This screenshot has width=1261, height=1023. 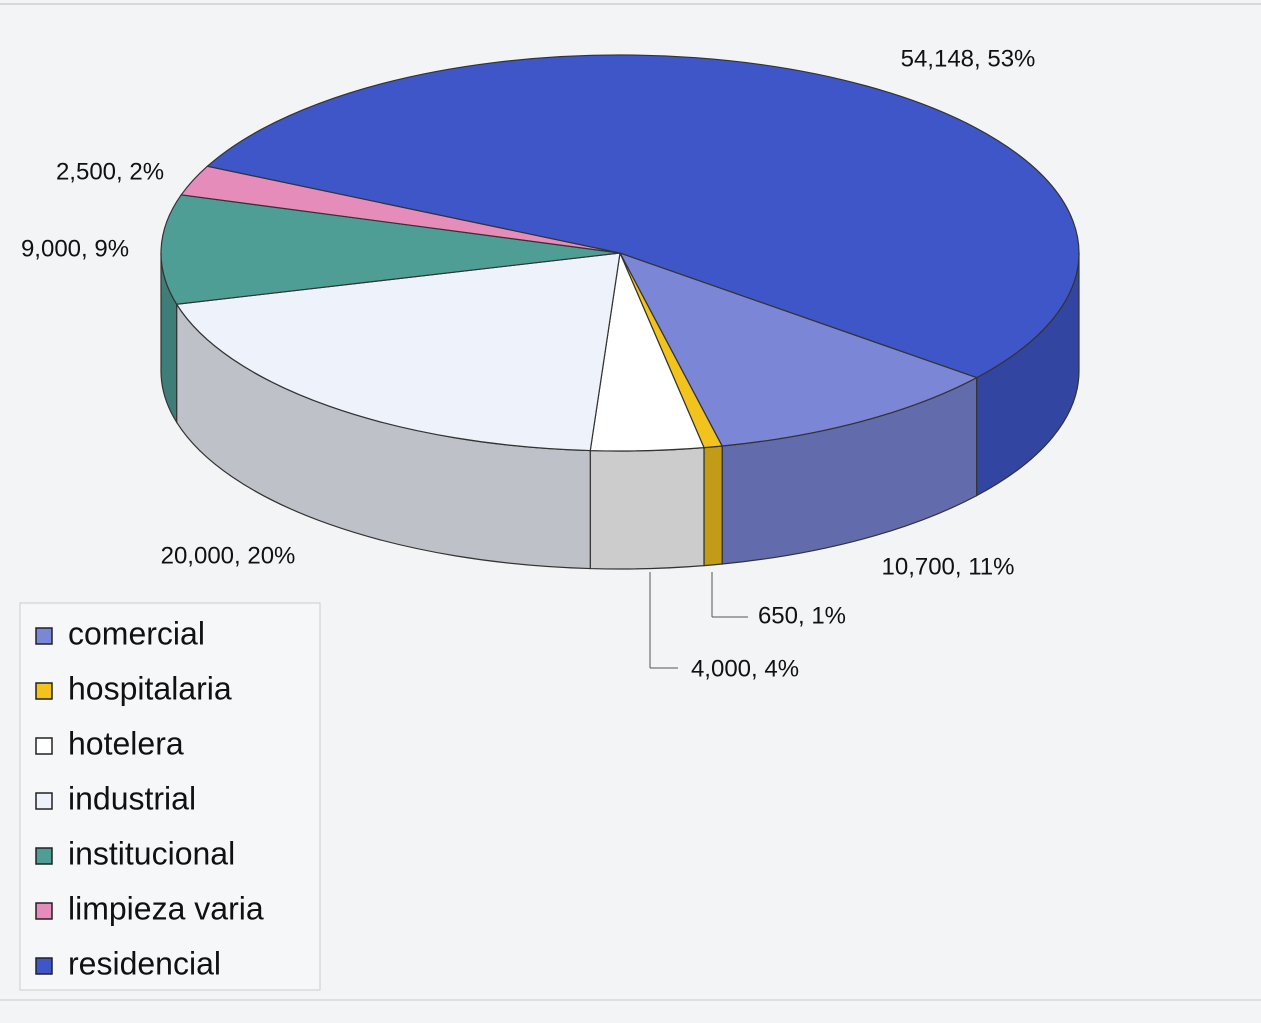 I want to click on data-label: 20,000, 20%, so click(x=228, y=555).